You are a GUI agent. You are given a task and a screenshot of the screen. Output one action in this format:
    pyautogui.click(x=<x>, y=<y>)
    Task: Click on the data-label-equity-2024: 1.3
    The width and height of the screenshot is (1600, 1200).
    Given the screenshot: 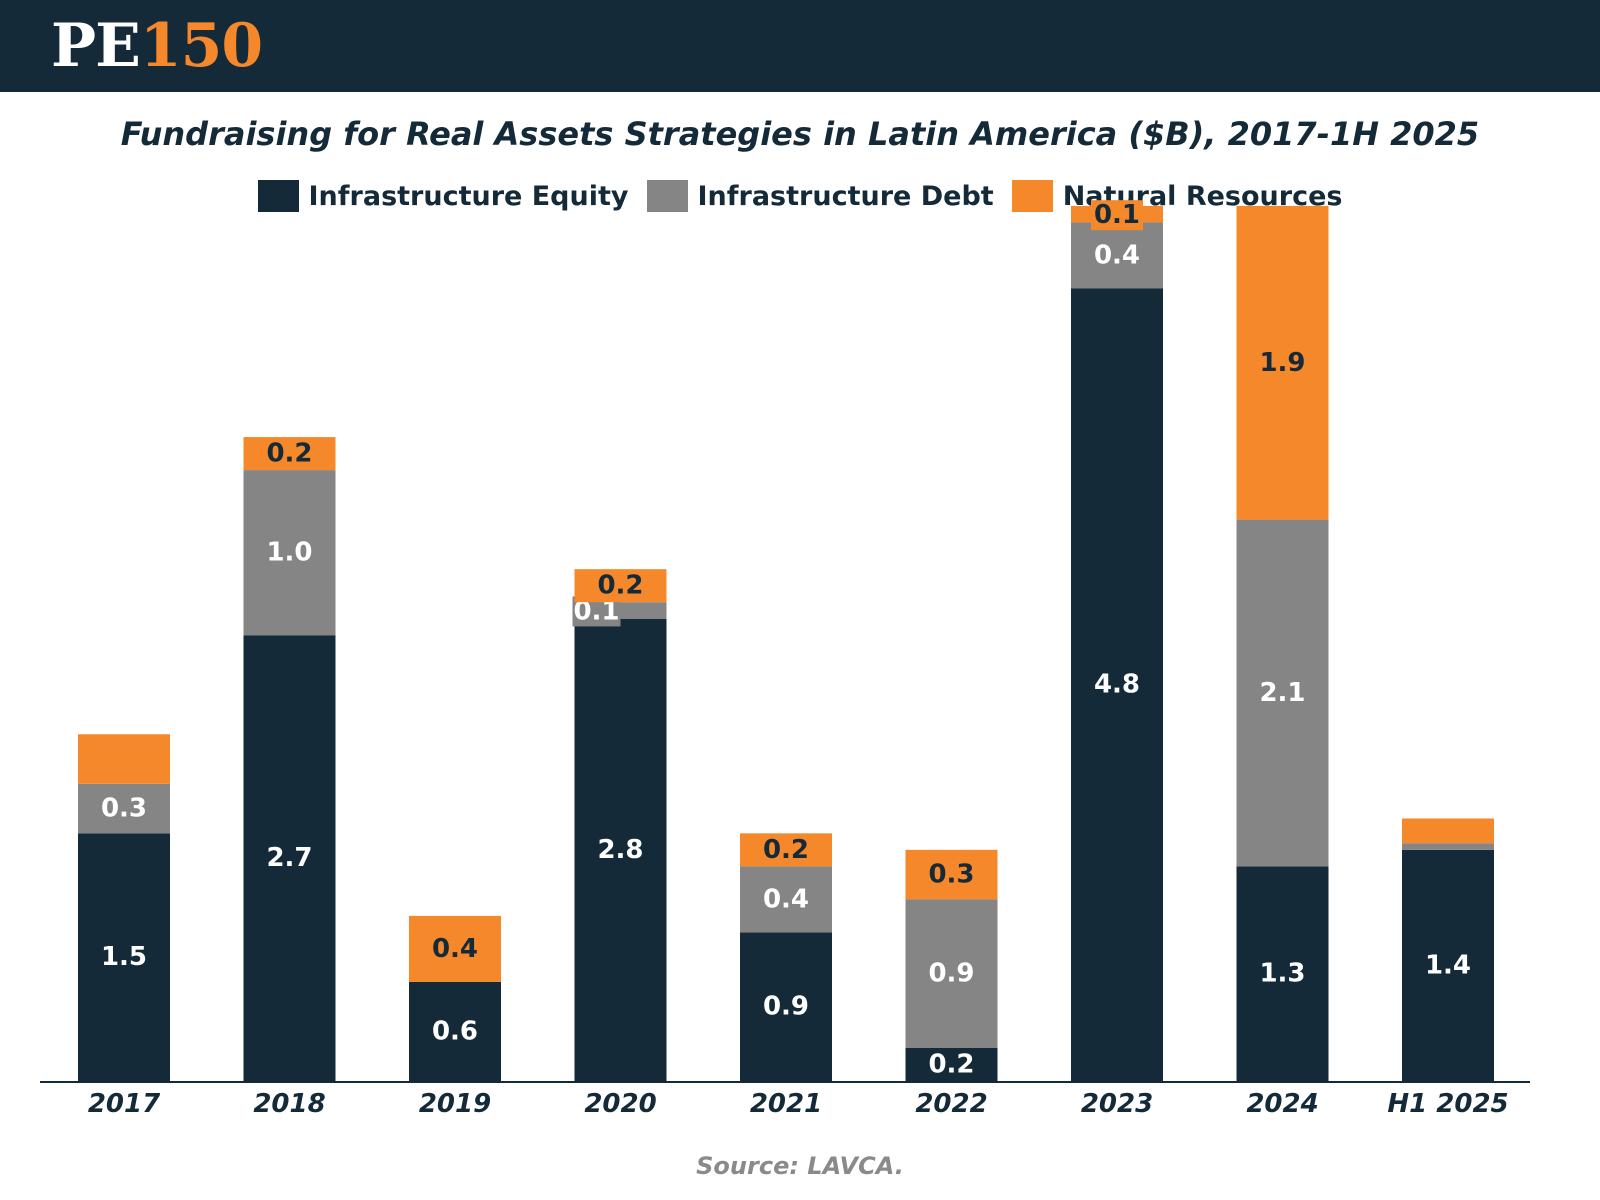 What is the action you would take?
    pyautogui.click(x=1282, y=974)
    